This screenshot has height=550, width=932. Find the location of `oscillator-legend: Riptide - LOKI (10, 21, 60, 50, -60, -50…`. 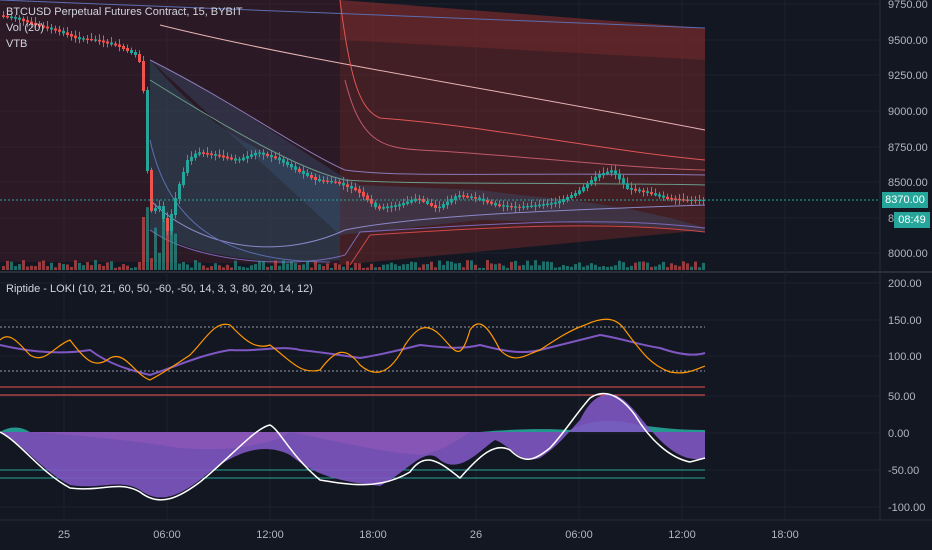

oscillator-legend: Riptide - LOKI (10, 21, 60, 50, -60, -50… is located at coordinates (159, 289).